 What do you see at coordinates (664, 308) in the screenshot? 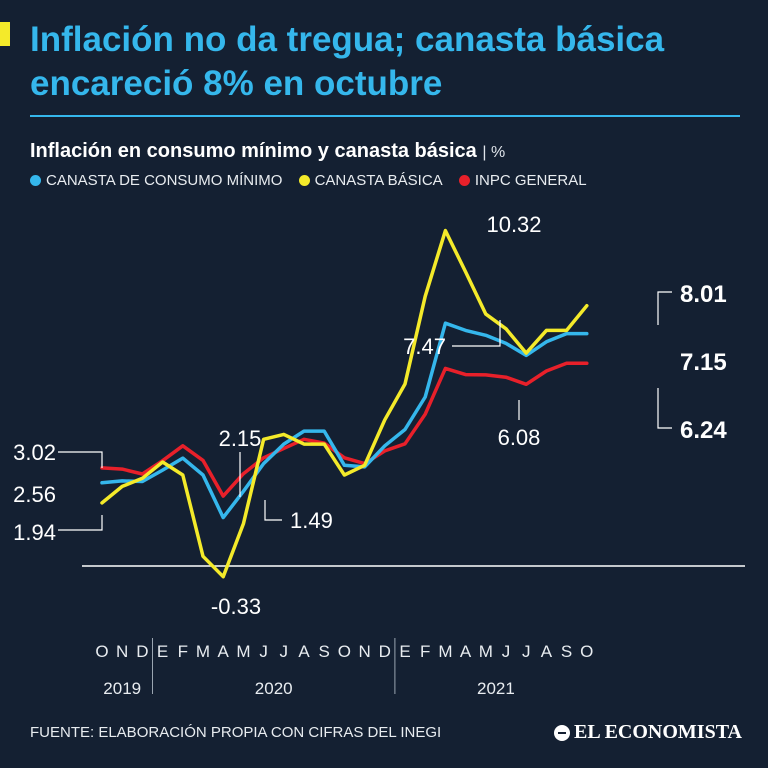
I see `leader-basica-end` at bounding box center [664, 308].